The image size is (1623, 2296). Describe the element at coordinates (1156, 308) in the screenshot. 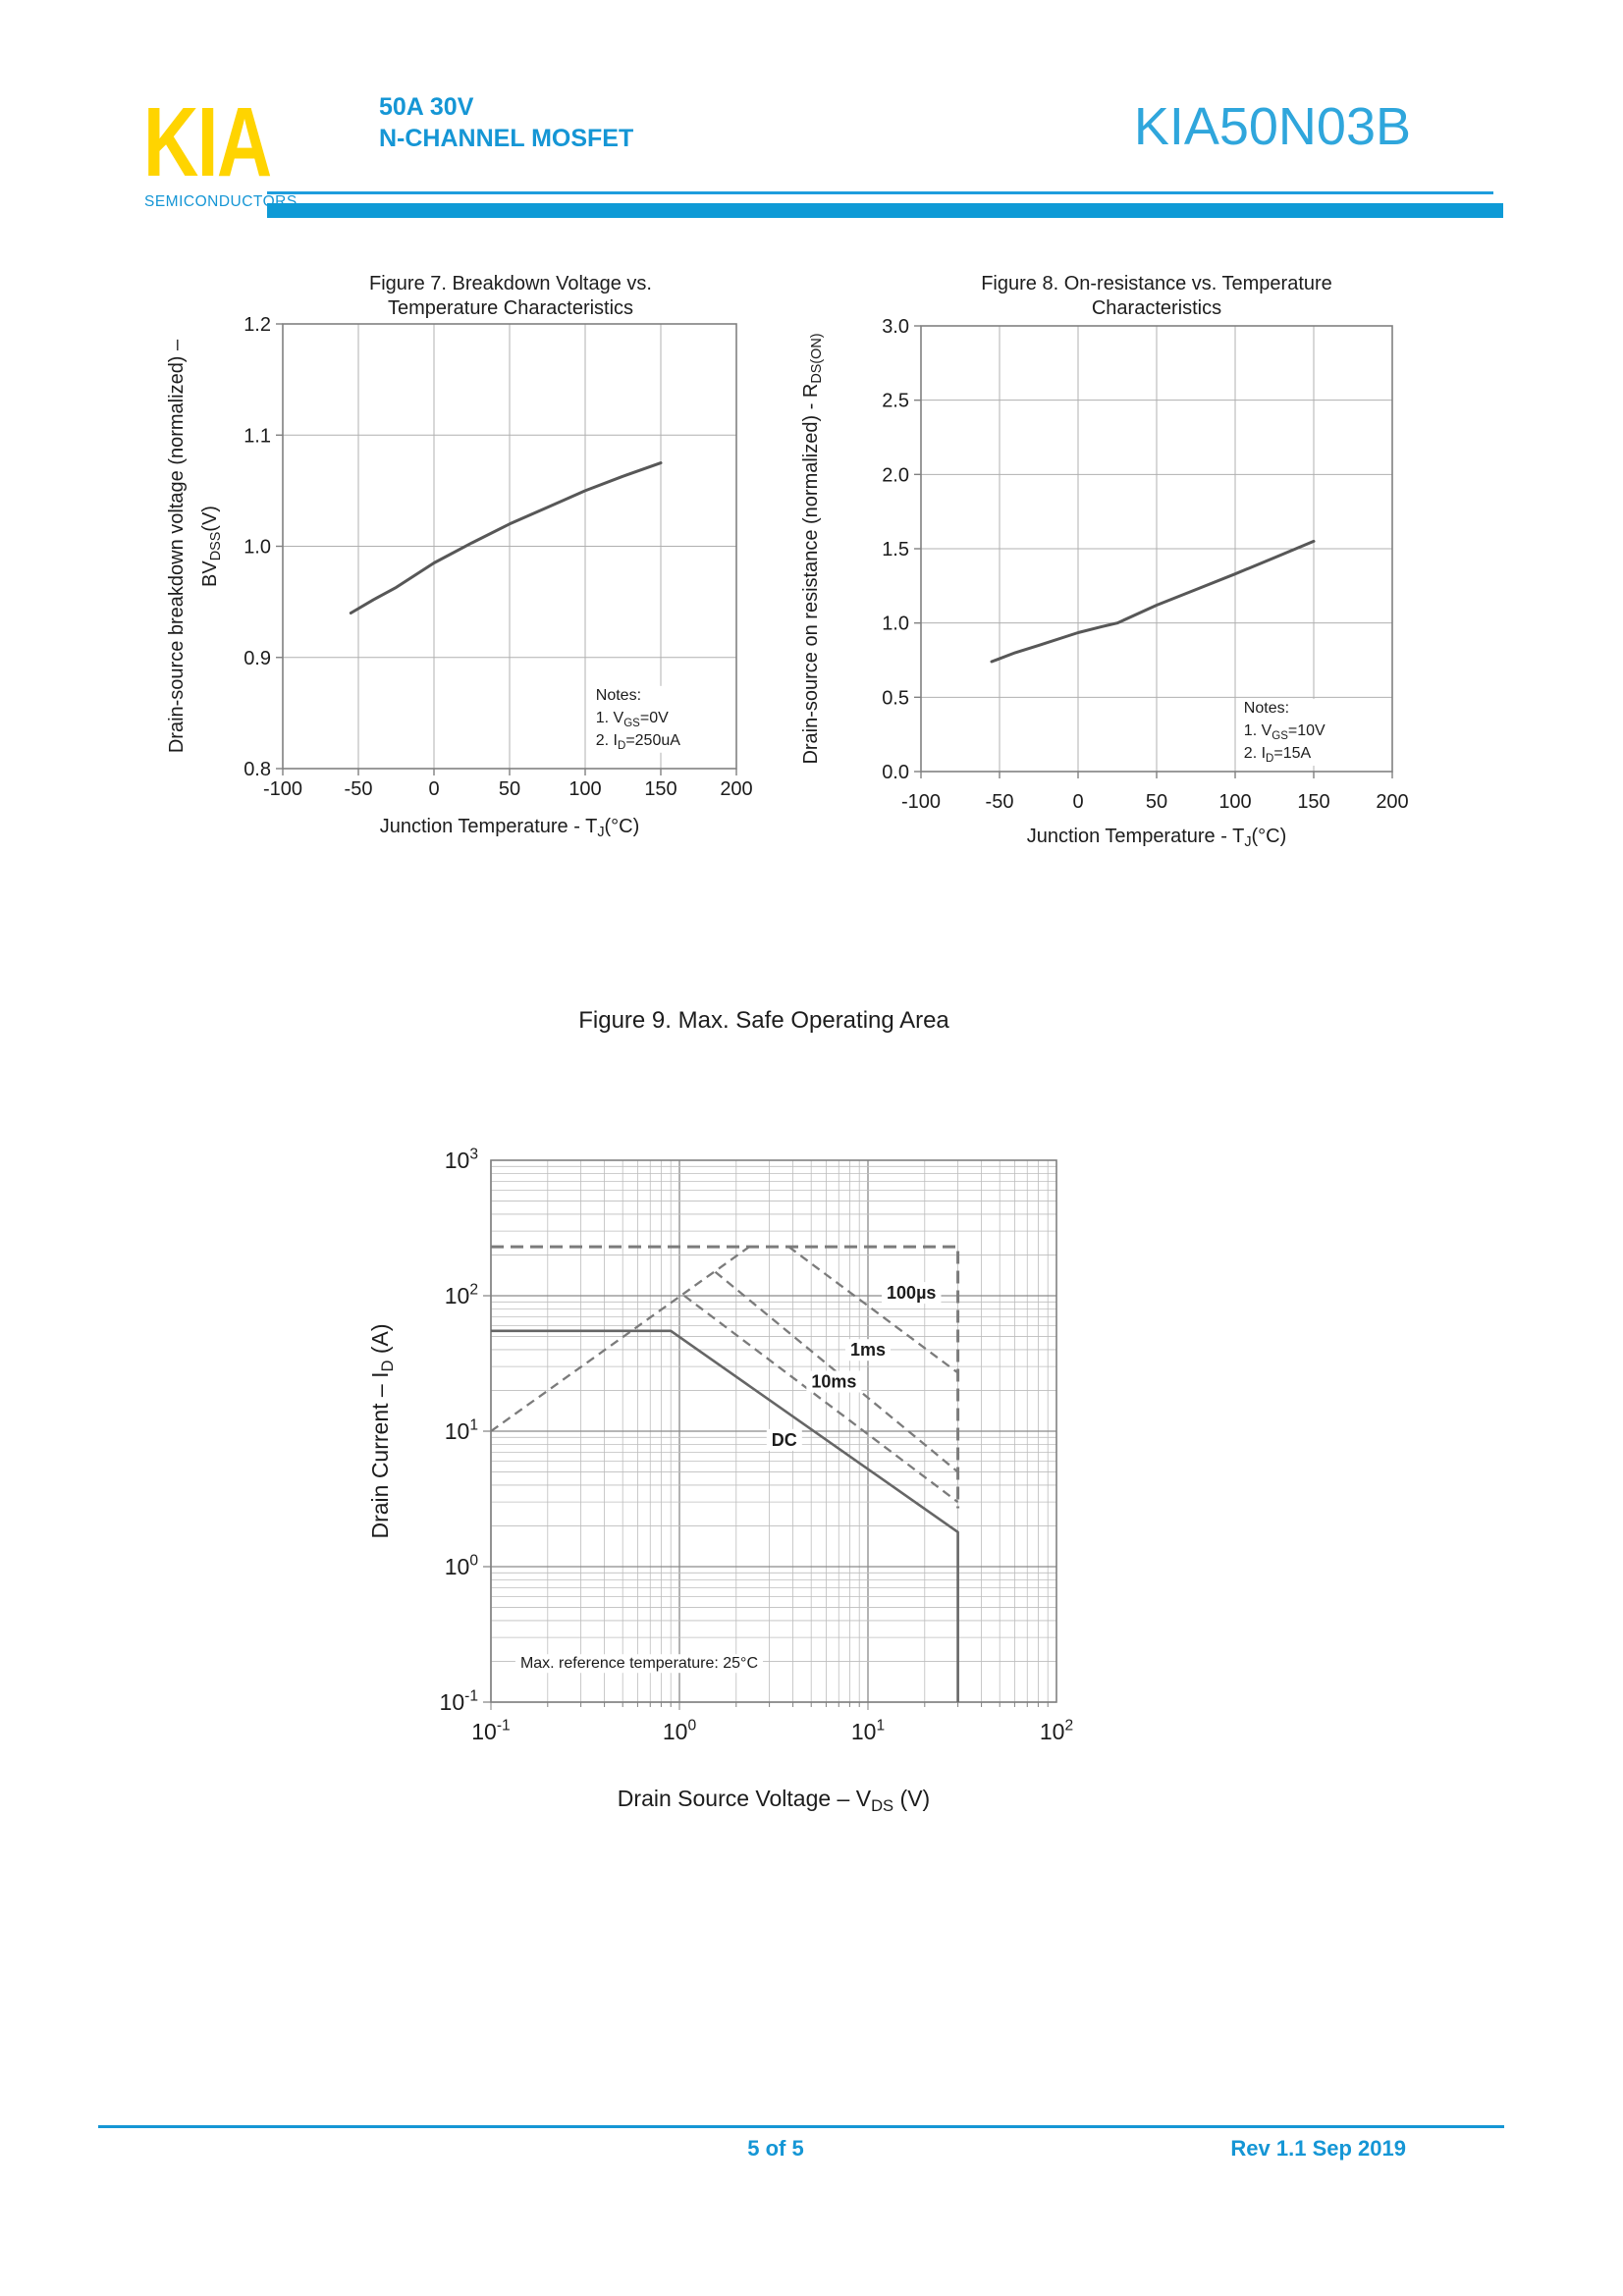

I see `figure8-title-line2: Characteristics` at that location.